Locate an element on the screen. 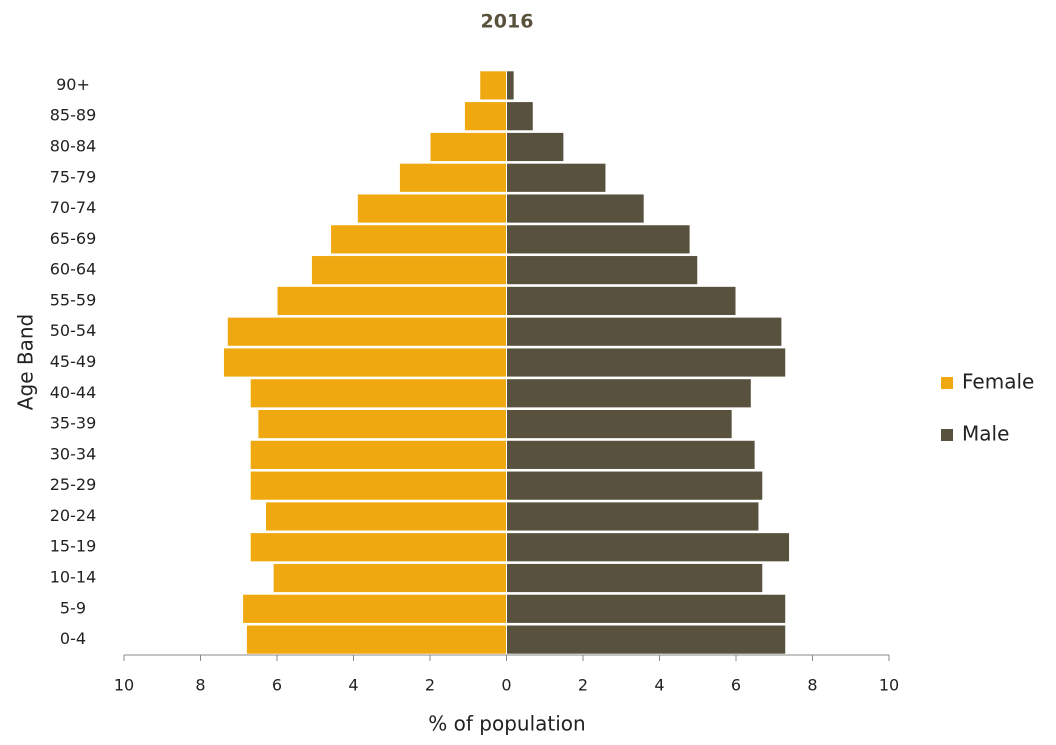  y-tick-label: 20-24 is located at coordinates (73, 515).